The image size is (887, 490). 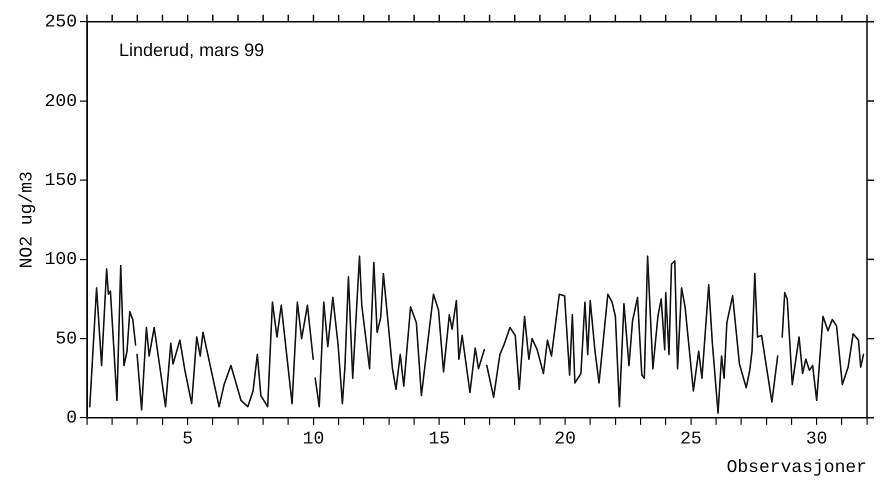 What do you see at coordinates (28, 219) in the screenshot?
I see `y-axis-title: NO2 ug/m3` at bounding box center [28, 219].